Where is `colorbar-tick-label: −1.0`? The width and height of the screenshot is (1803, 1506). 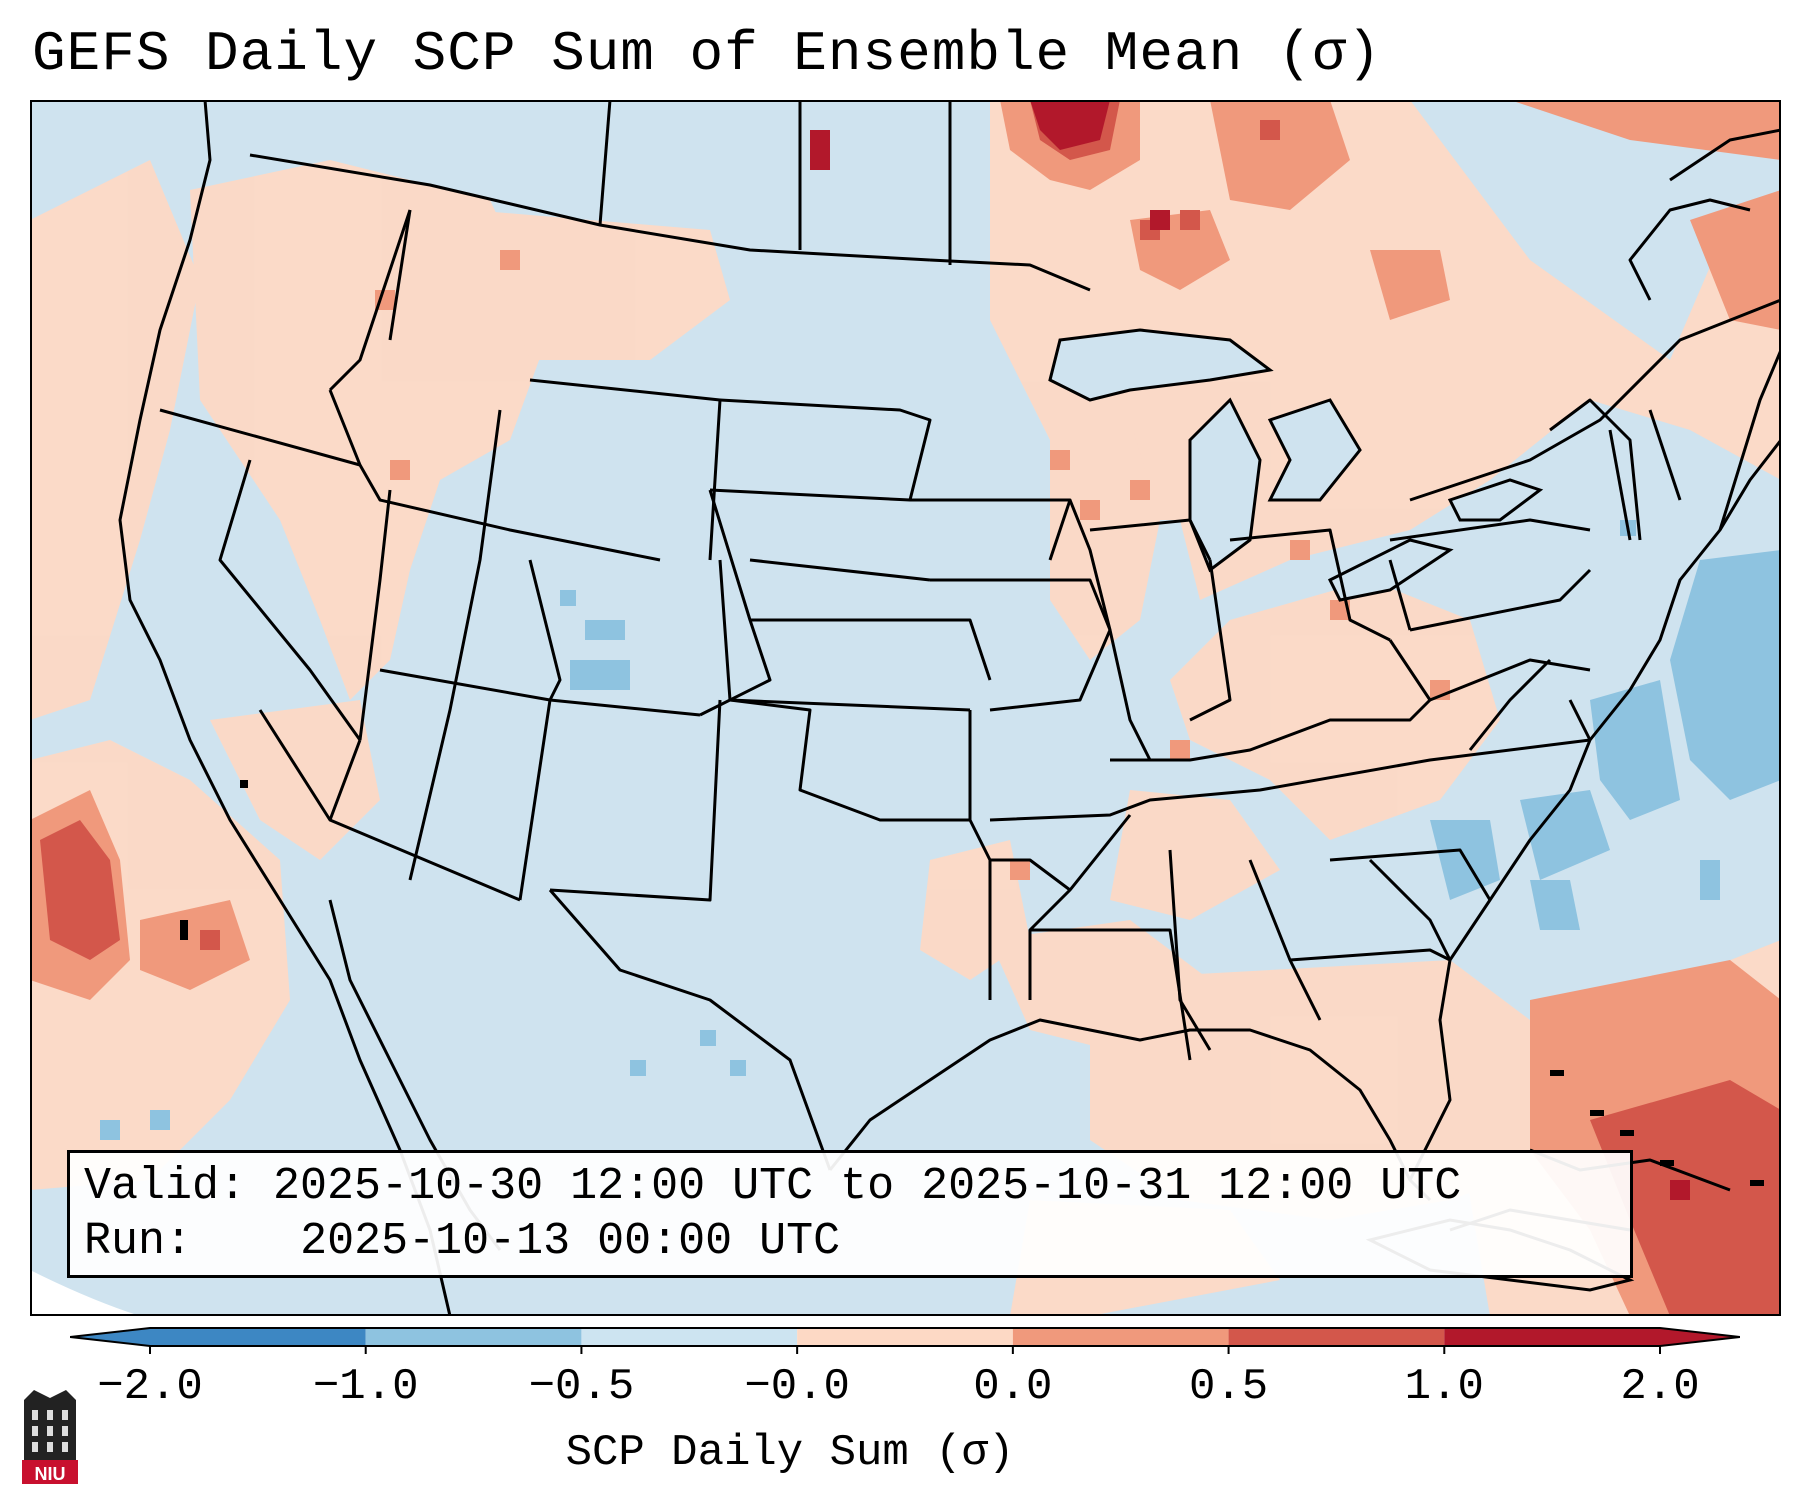
colorbar-tick-label: −1.0 is located at coordinates (365, 1387).